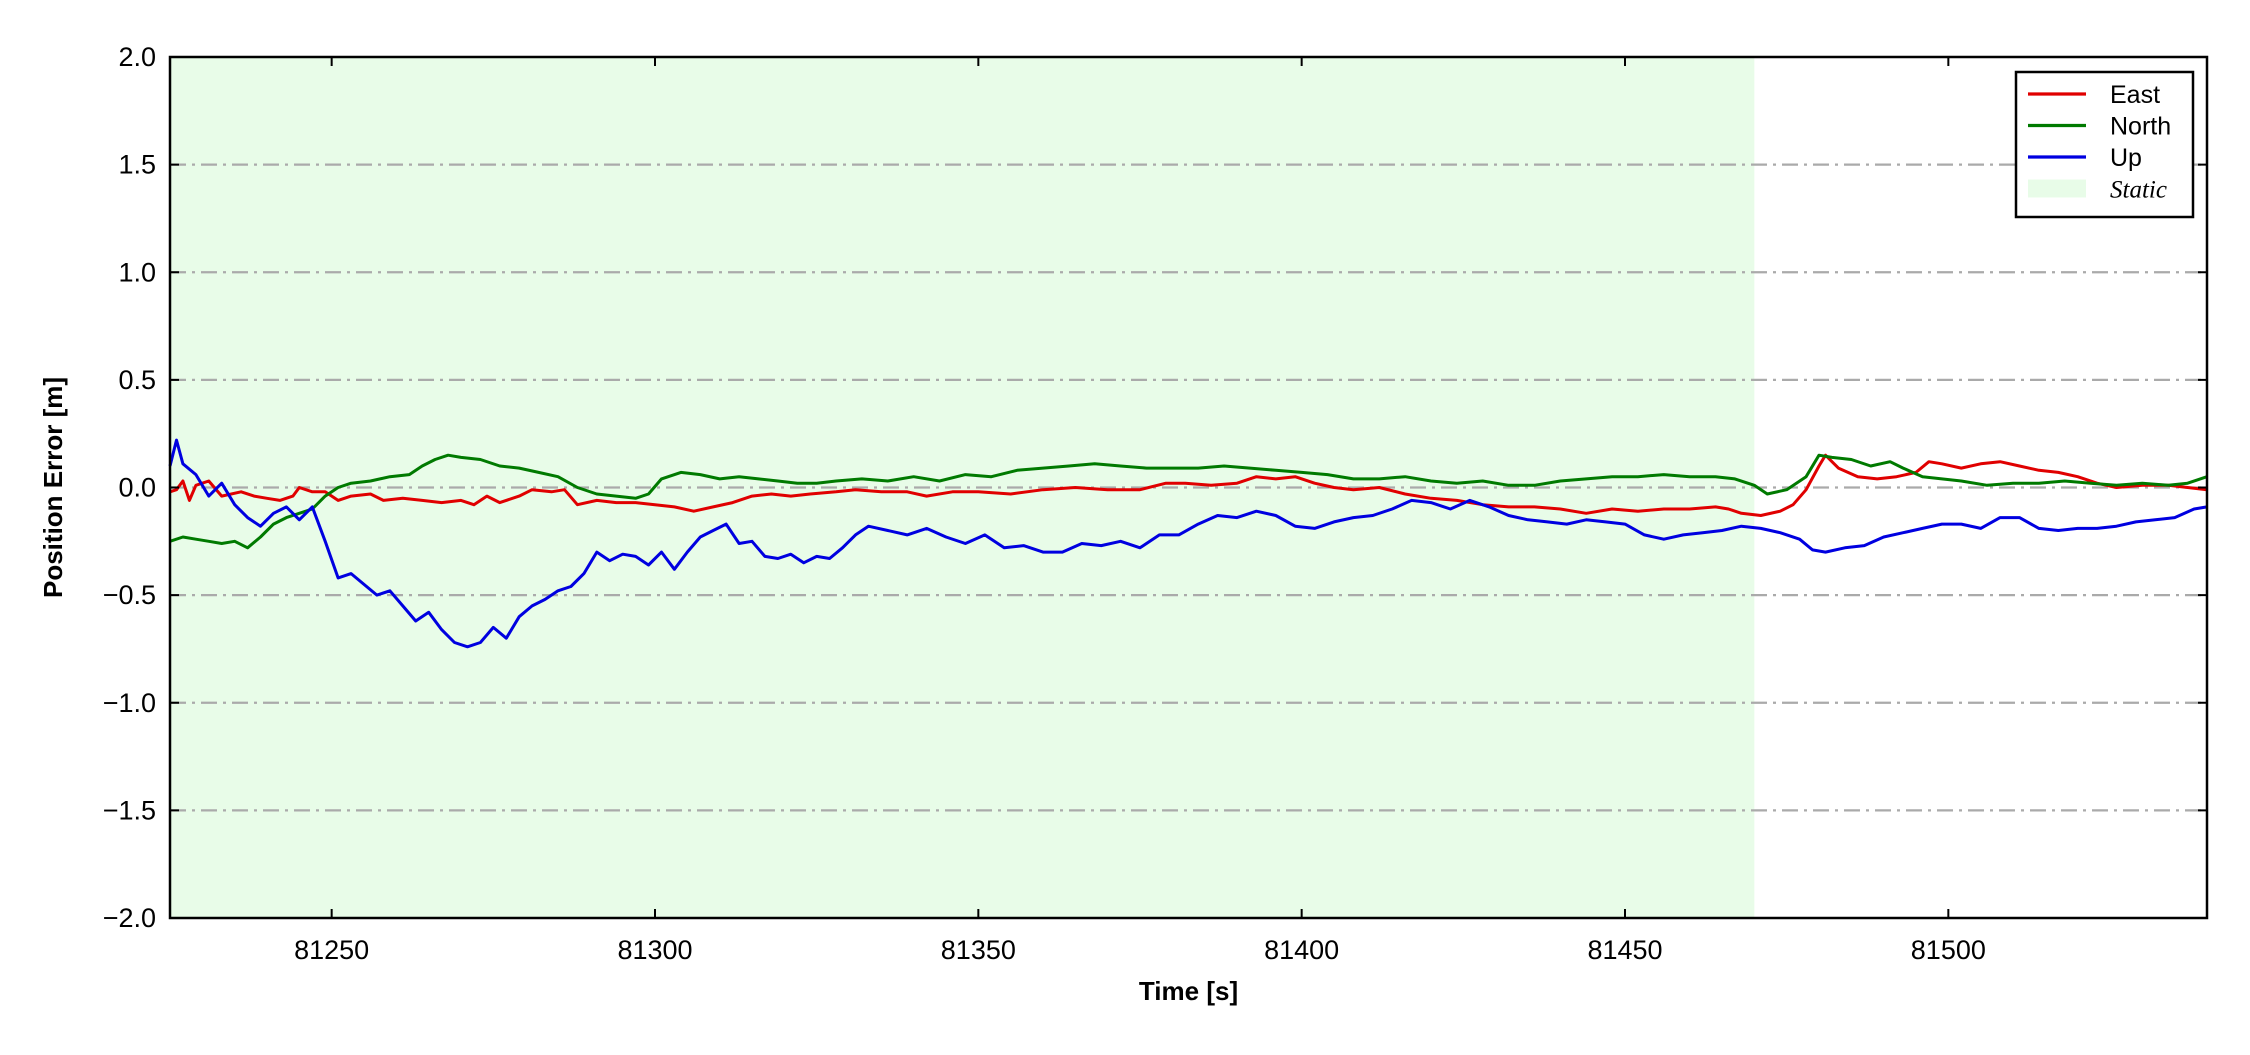 Image resolution: width=2250 pixels, height=1055 pixels. Describe the element at coordinates (137, 165) in the screenshot. I see `y-tick-label: 1.5` at that location.